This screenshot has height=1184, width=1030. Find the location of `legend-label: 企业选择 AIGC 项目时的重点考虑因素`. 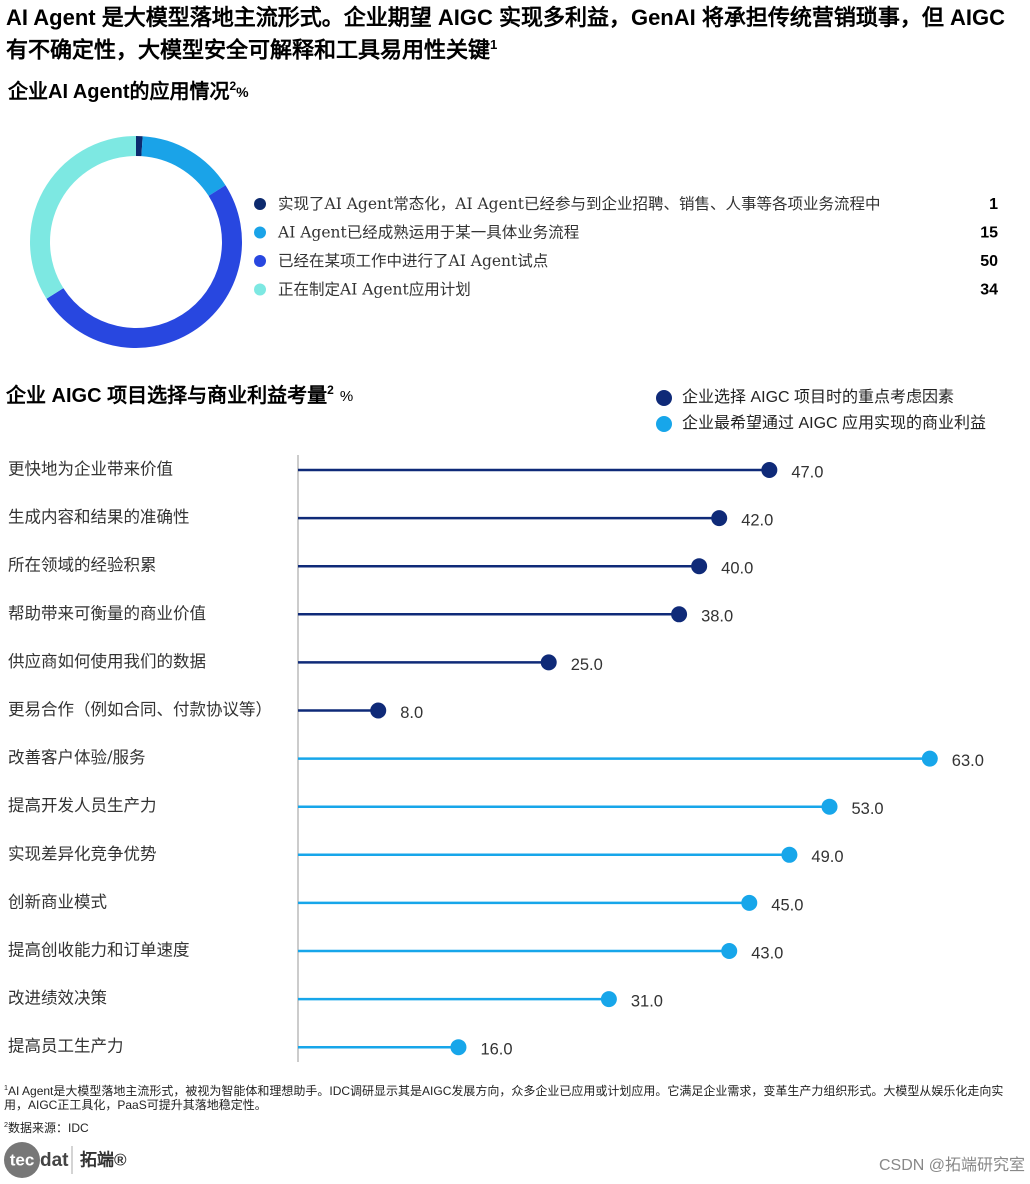

legend-label: 企业选择 AIGC 项目时的重点考虑因素 is located at coordinates (818, 397).